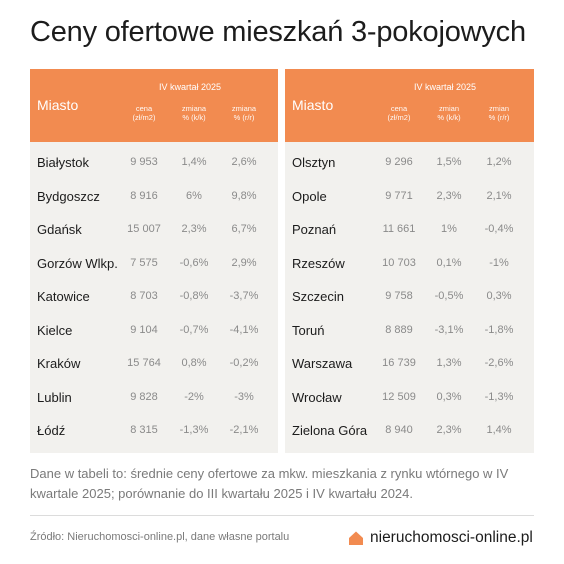 The height and width of the screenshot is (564, 564). Describe the element at coordinates (499, 430) in the screenshot. I see `yy-change-value: 1,4%` at that location.